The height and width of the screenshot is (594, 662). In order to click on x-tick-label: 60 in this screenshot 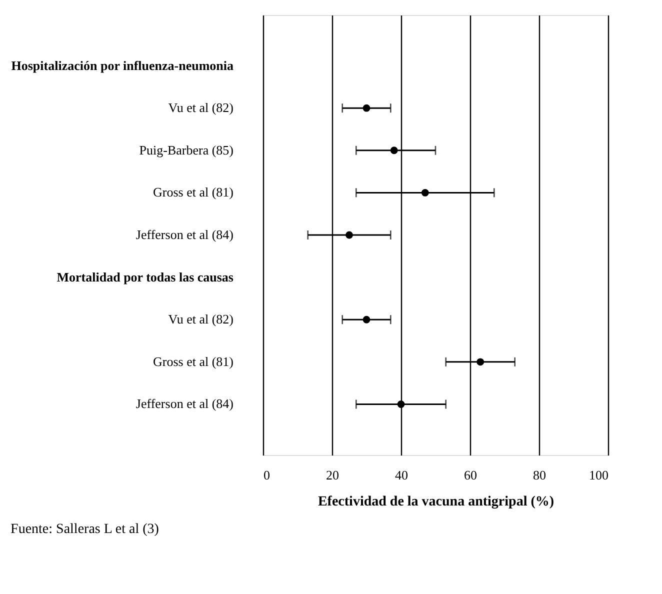, I will do `click(470, 475)`.